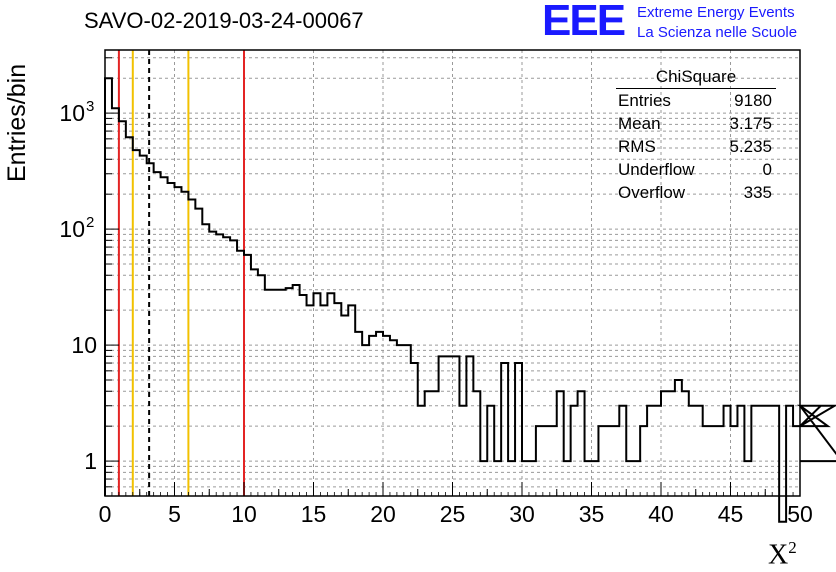  I want to click on x-tick-label: 0, so click(105, 514).